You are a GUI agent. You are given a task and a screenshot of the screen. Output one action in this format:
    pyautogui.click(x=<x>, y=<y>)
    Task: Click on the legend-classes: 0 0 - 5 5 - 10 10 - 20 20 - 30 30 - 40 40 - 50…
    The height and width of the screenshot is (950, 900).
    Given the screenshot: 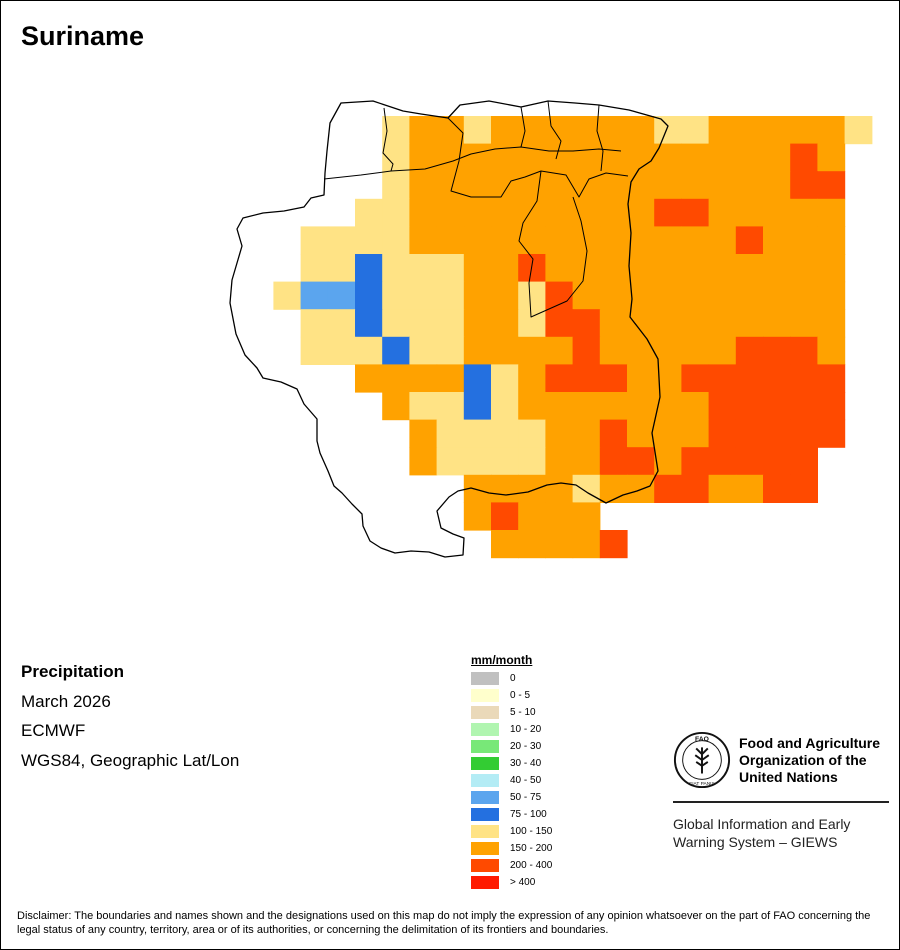 What is the action you would take?
    pyautogui.click(x=511, y=780)
    